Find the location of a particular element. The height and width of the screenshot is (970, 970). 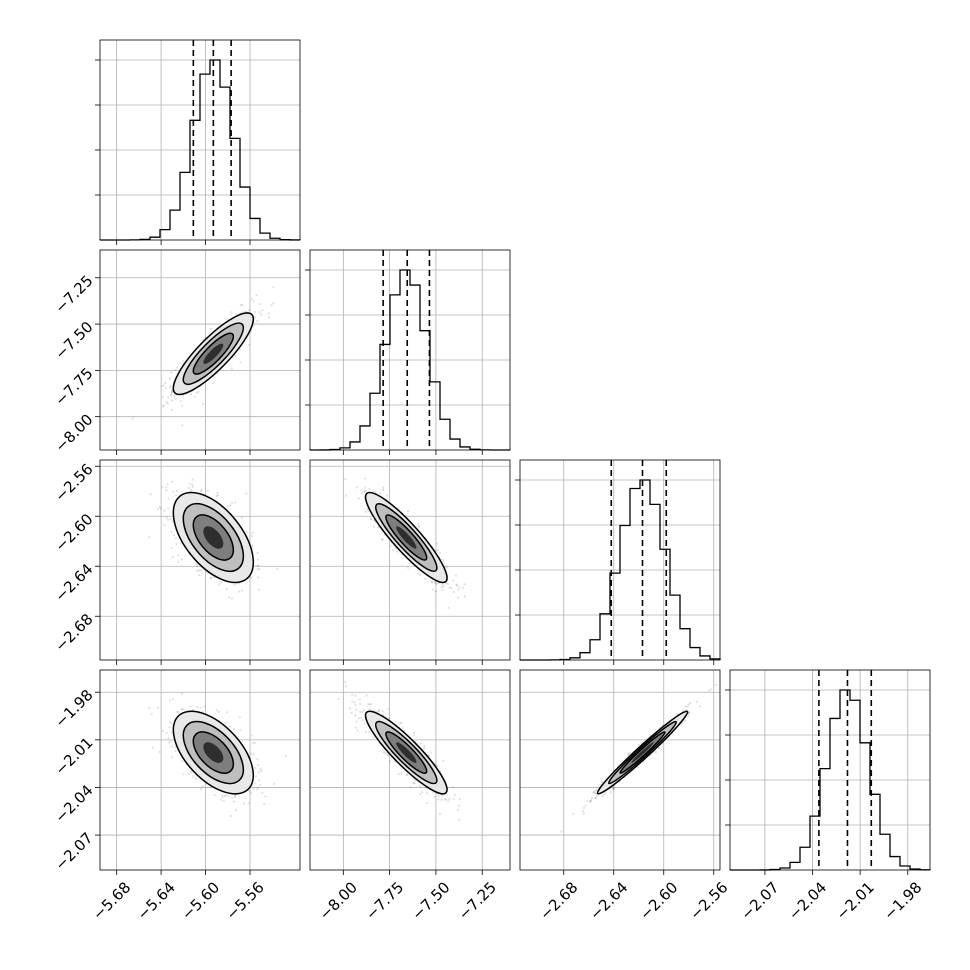

x-tick-label: −5.60 is located at coordinates (200, 900).